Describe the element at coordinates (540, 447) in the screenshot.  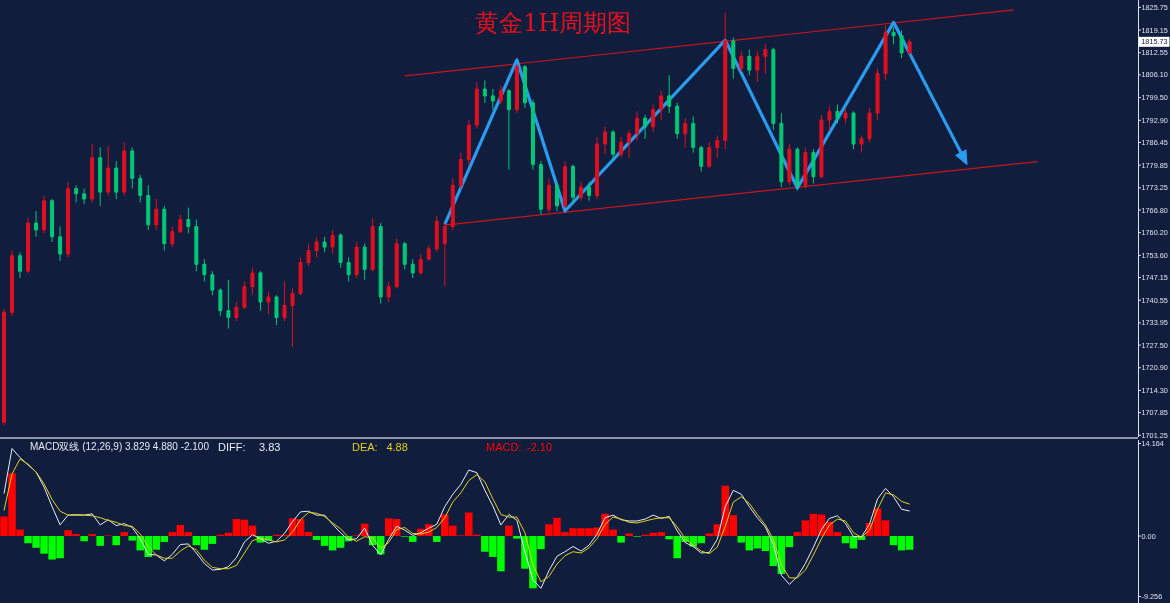
I see `annotation: -2.10` at that location.